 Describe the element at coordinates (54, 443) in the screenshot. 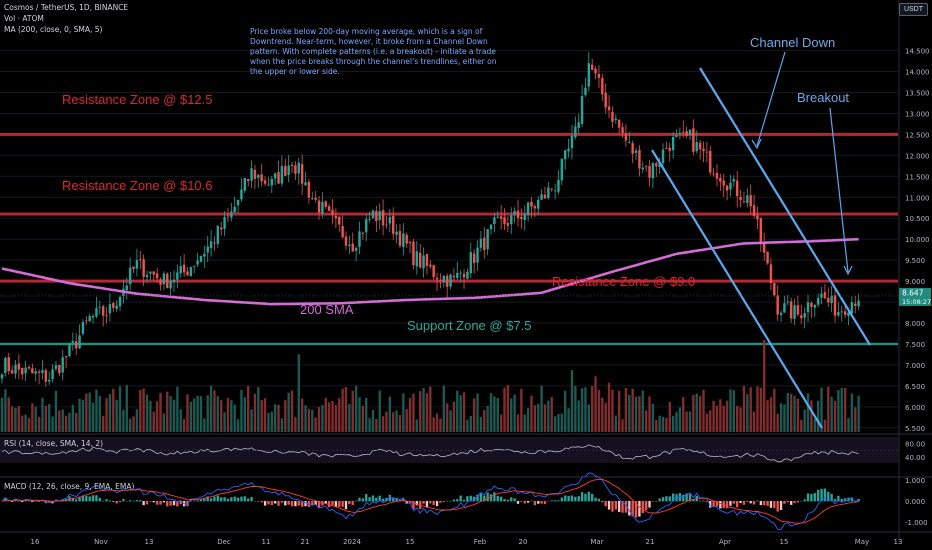

I see `rsi-legend: RSI (14, close, SMA, 14, 2)` at that location.